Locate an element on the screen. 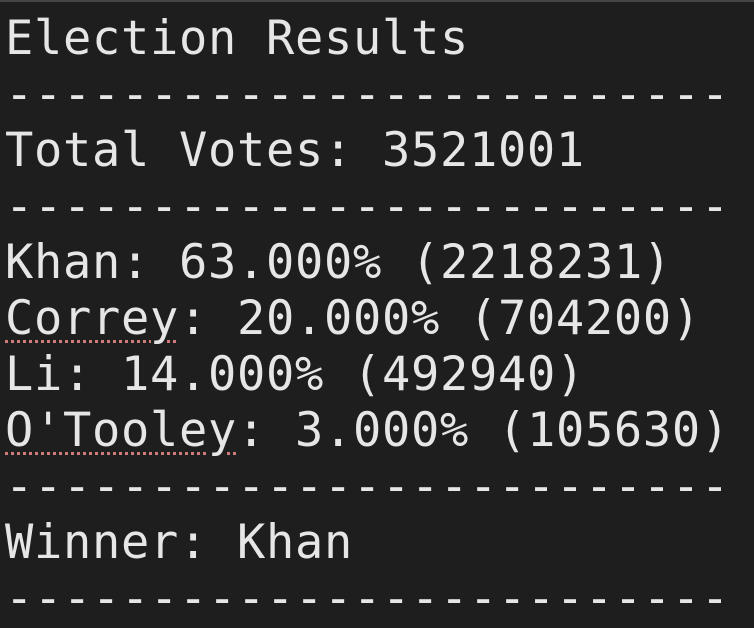 The height and width of the screenshot is (628, 754). candidate-line-li: Li: 14.000% (492940) is located at coordinates (295, 375).